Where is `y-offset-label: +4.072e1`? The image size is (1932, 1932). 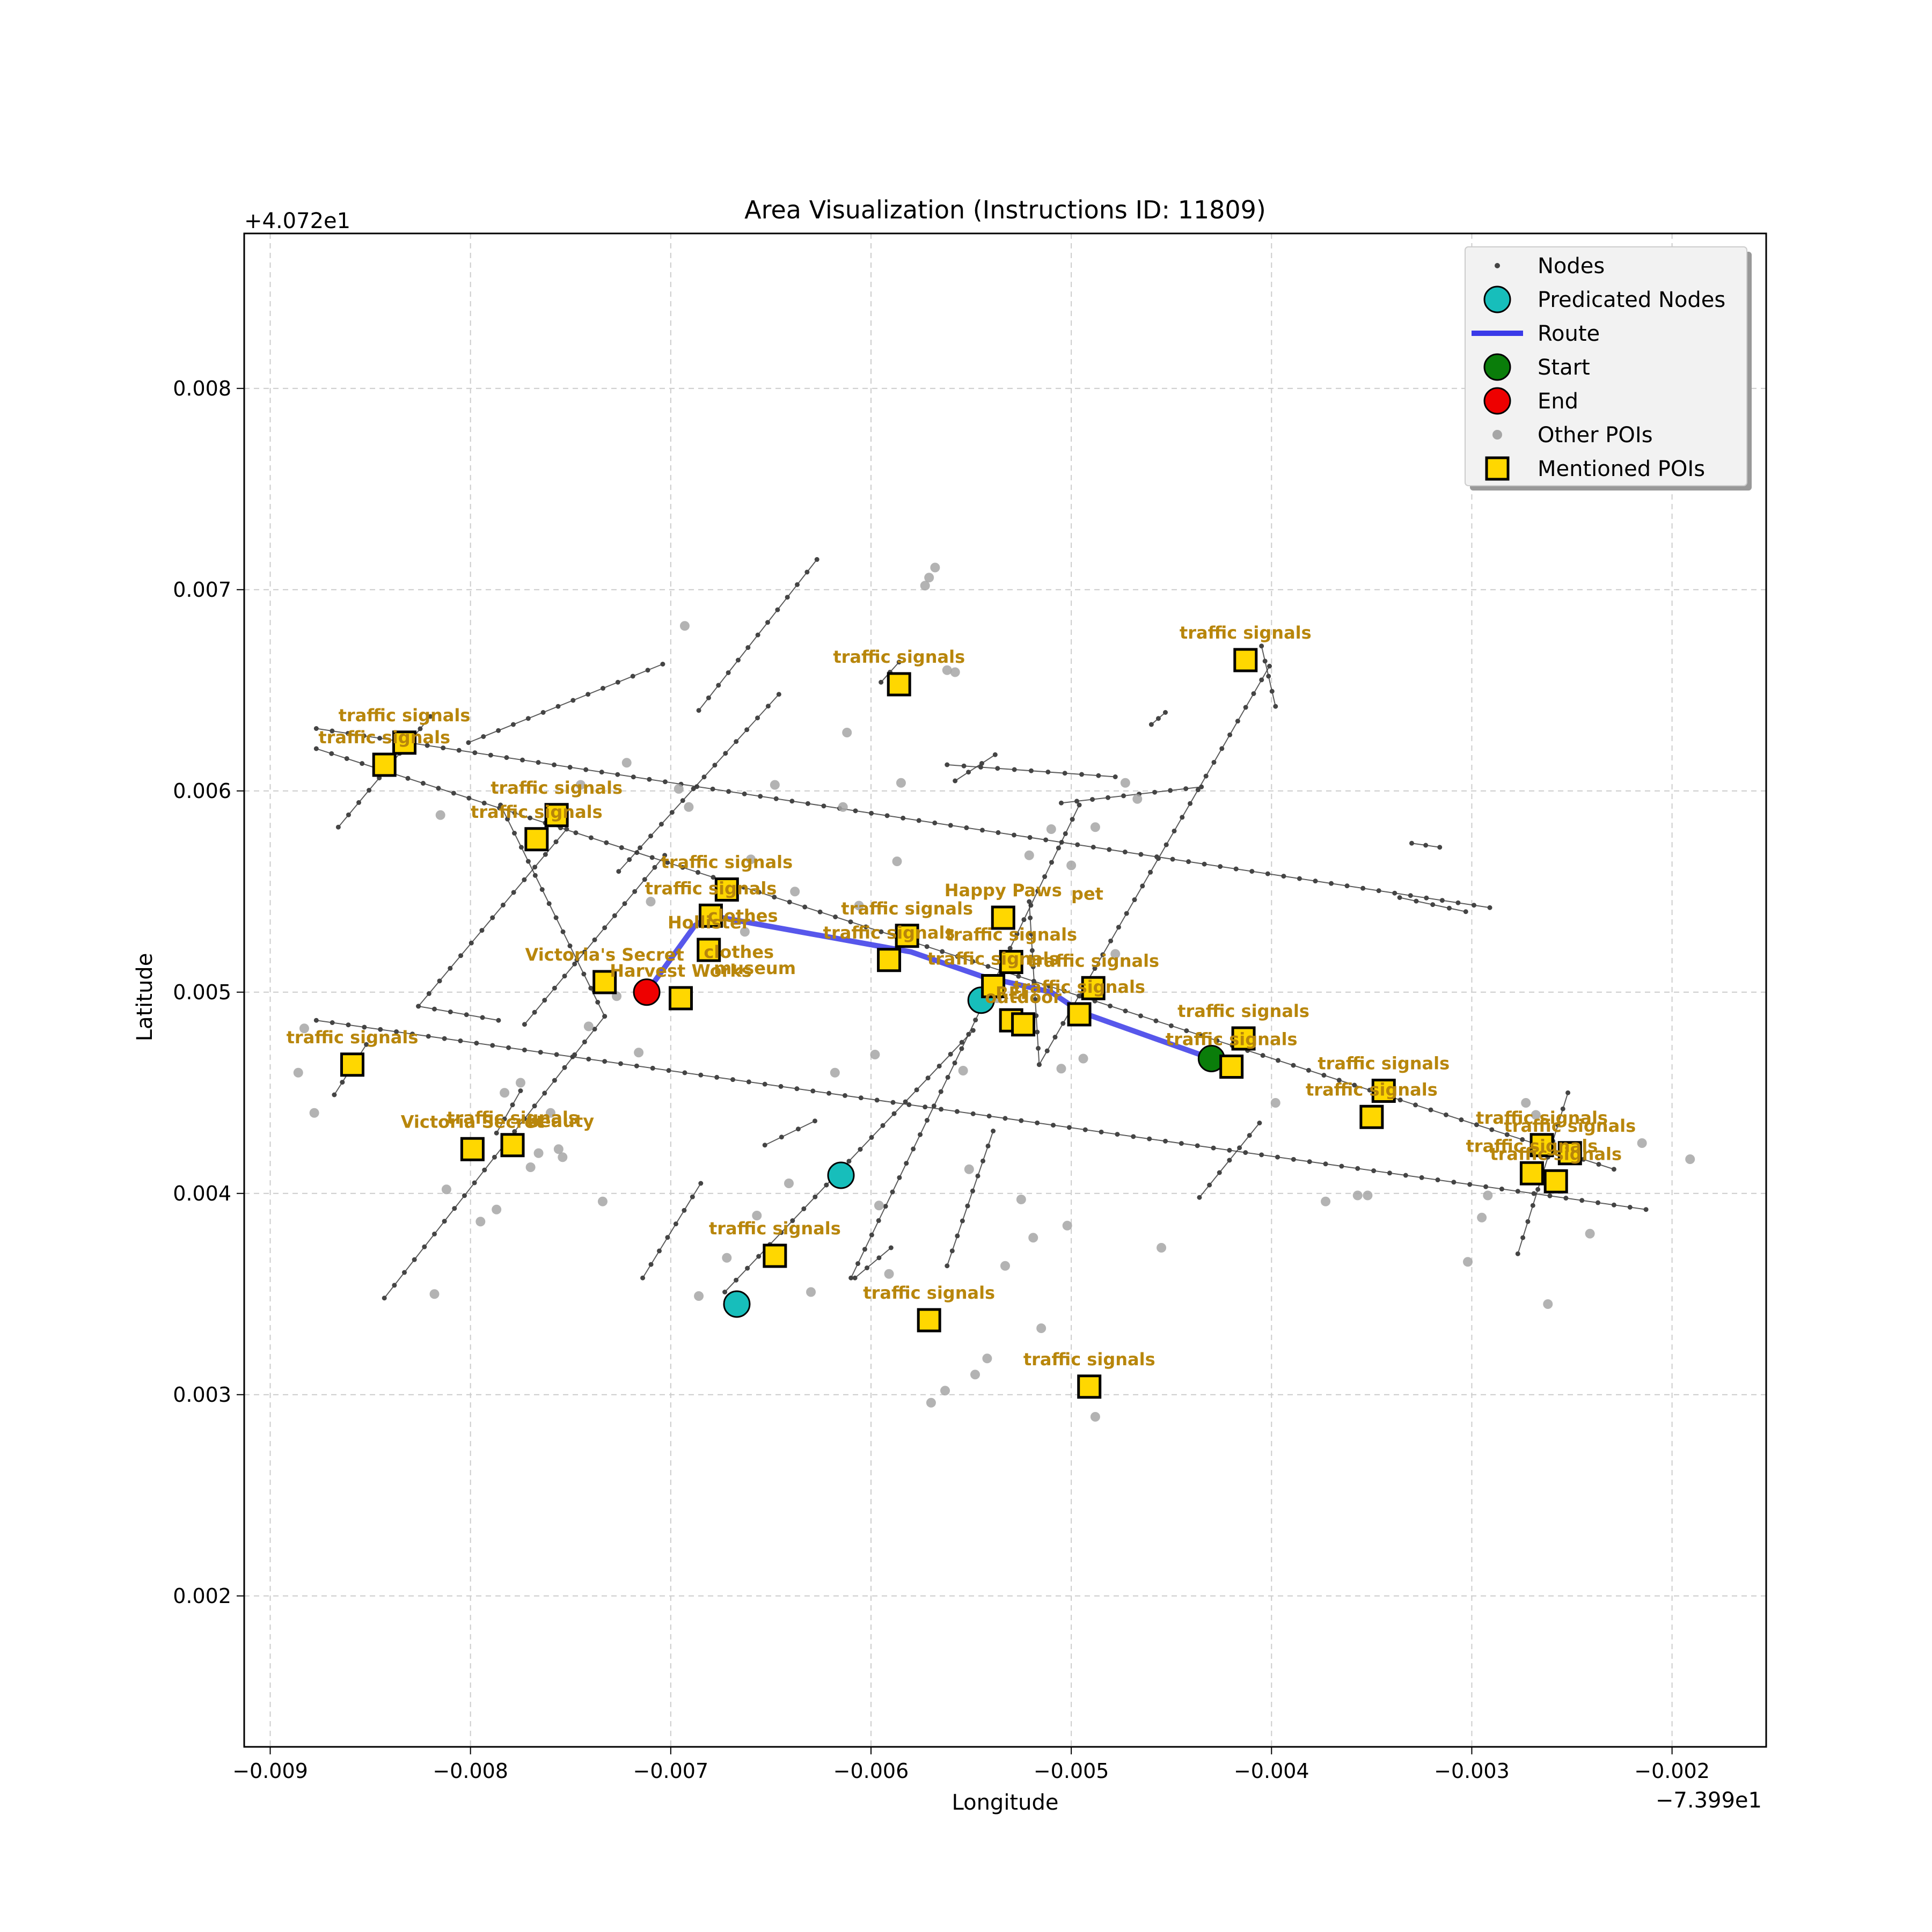
y-offset-label: +4.072e1 is located at coordinates (297, 221).